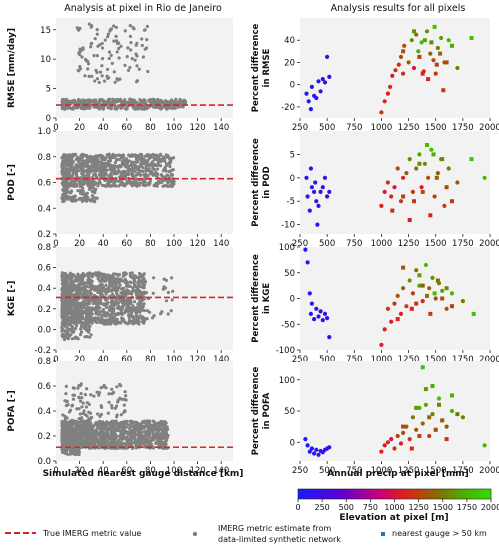  What do you see at coordinates (150, 128) in the screenshot?
I see `x-tick-label: 80` at bounding box center [150, 128].